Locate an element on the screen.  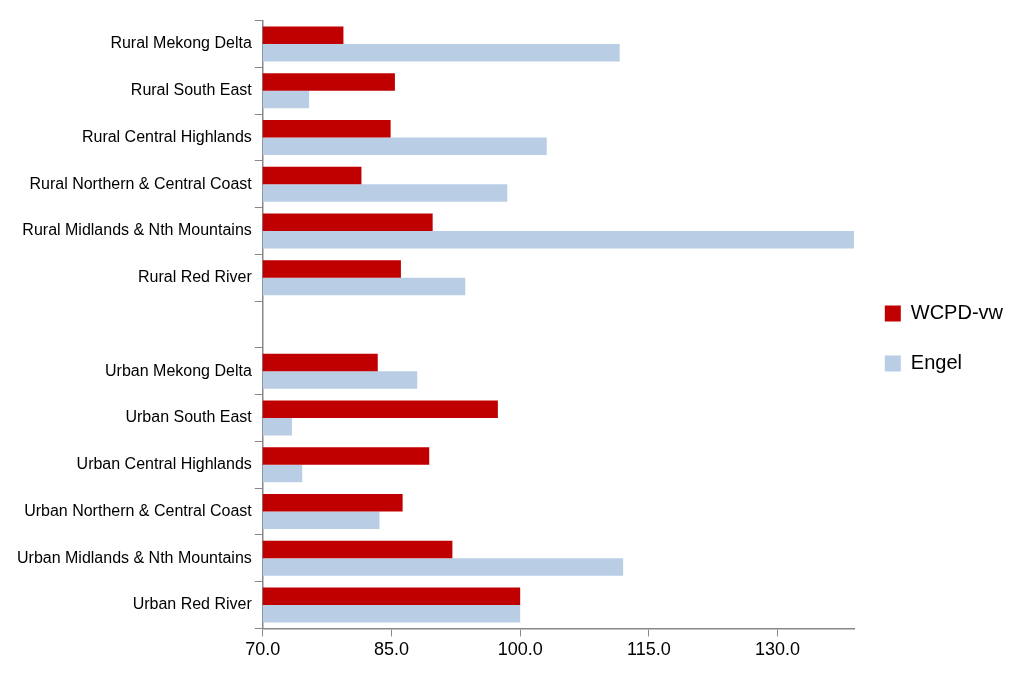
legend-label: Engel is located at coordinates (936, 362).